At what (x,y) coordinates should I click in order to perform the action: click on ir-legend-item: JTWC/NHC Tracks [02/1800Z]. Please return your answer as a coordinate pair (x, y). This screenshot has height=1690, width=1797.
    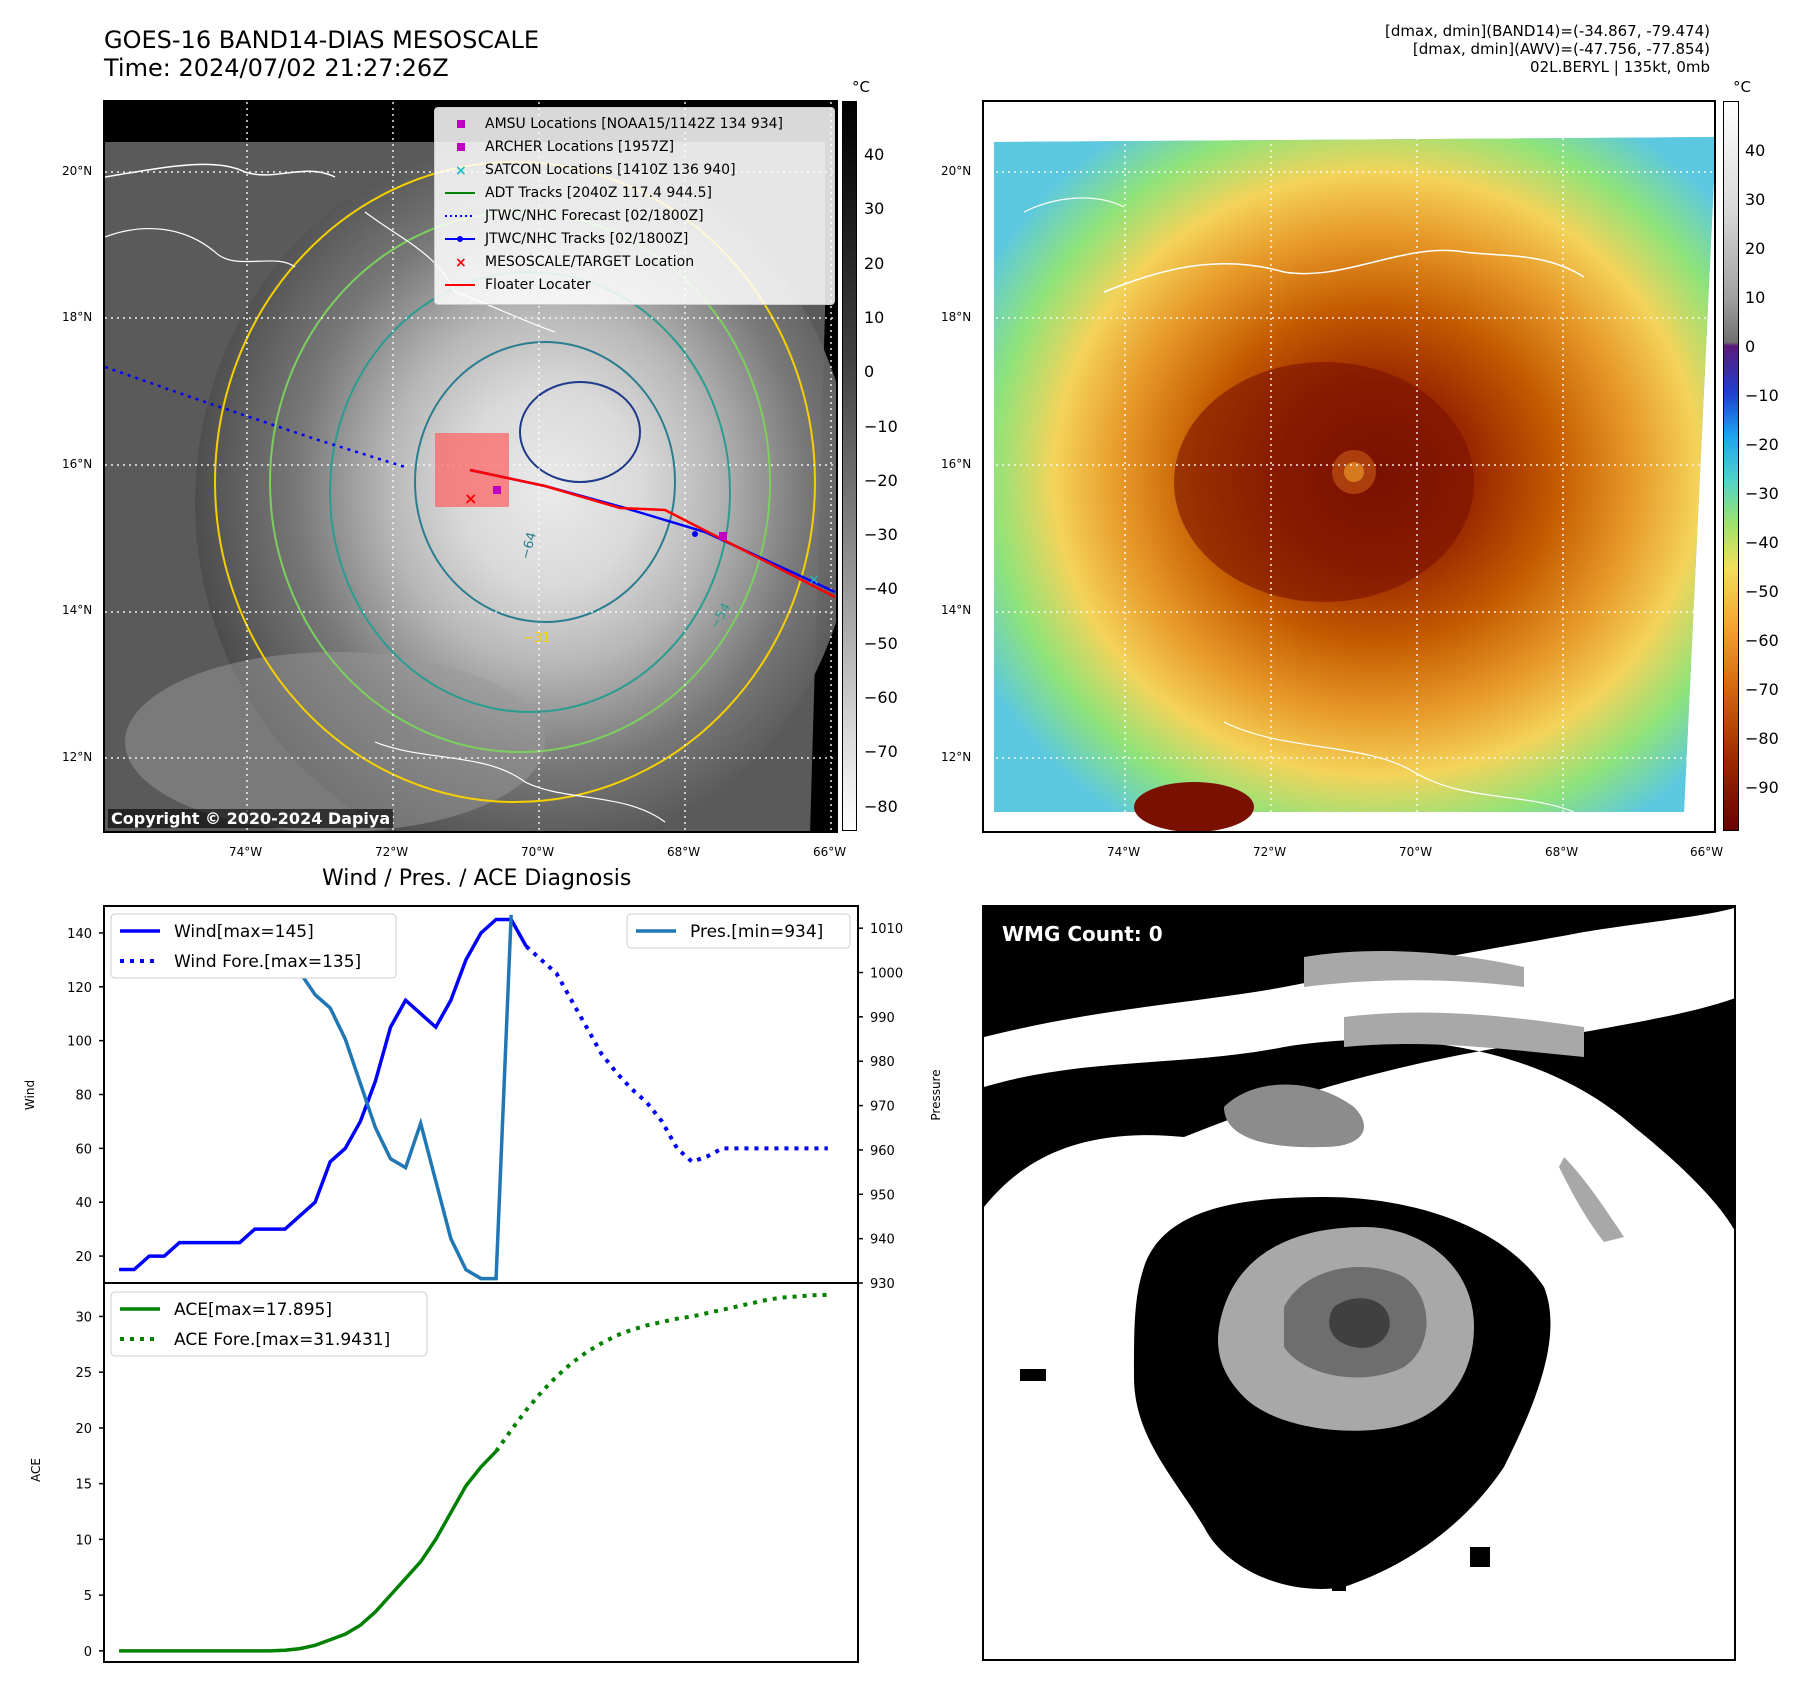
    Looking at the image, I should click on (565, 239).